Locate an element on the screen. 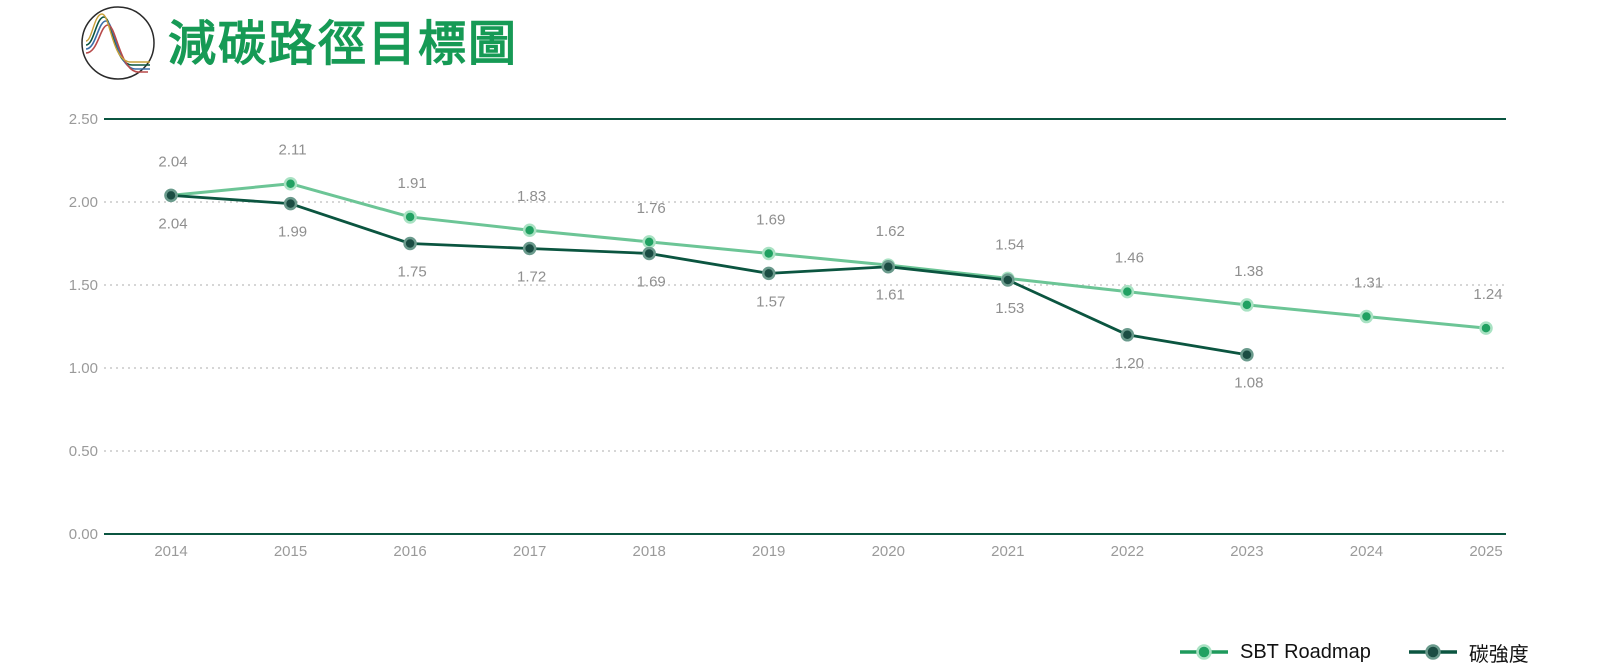  data-label-intensity: 1.08 is located at coordinates (1248, 383).